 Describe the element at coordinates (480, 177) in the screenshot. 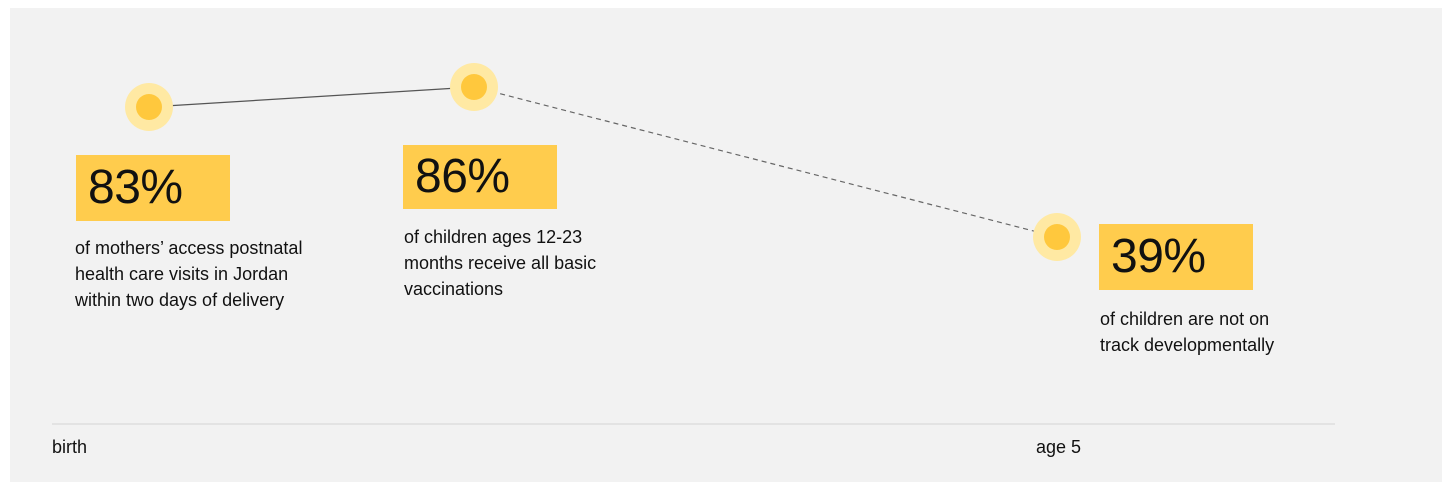

I see `stat-value-2: 86%` at that location.